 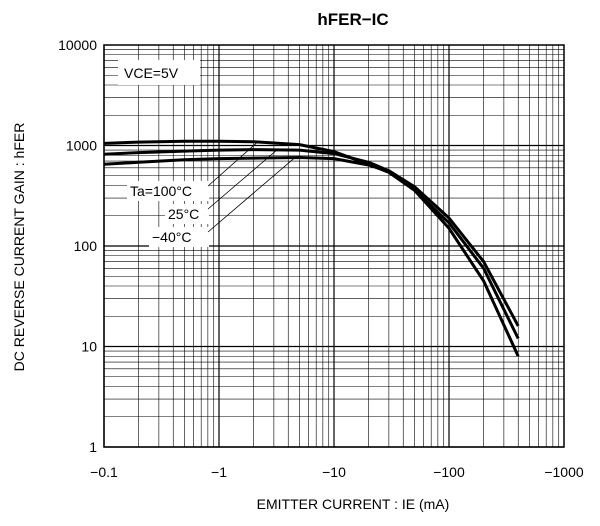 I want to click on series-label: −40°C, so click(x=171, y=237).